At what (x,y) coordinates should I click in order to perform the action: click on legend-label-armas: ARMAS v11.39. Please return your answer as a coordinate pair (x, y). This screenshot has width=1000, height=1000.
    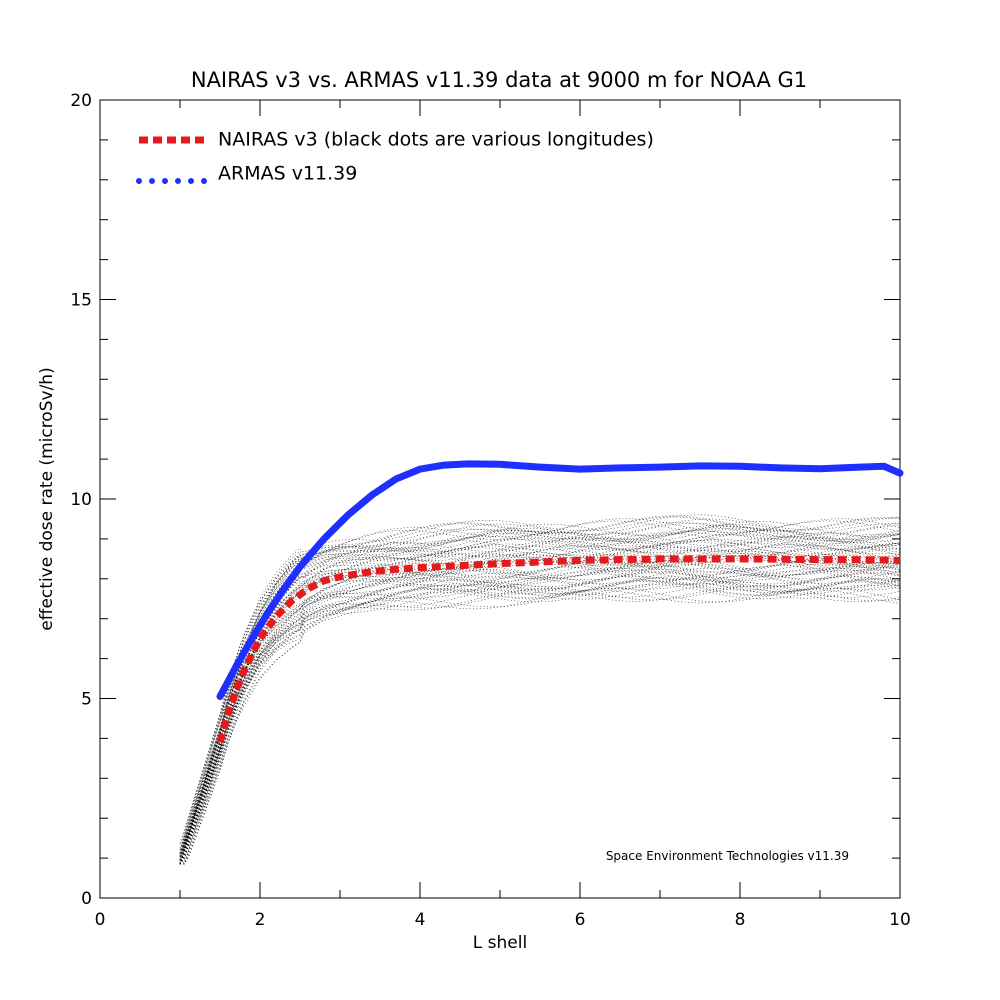
    Looking at the image, I should click on (287, 174).